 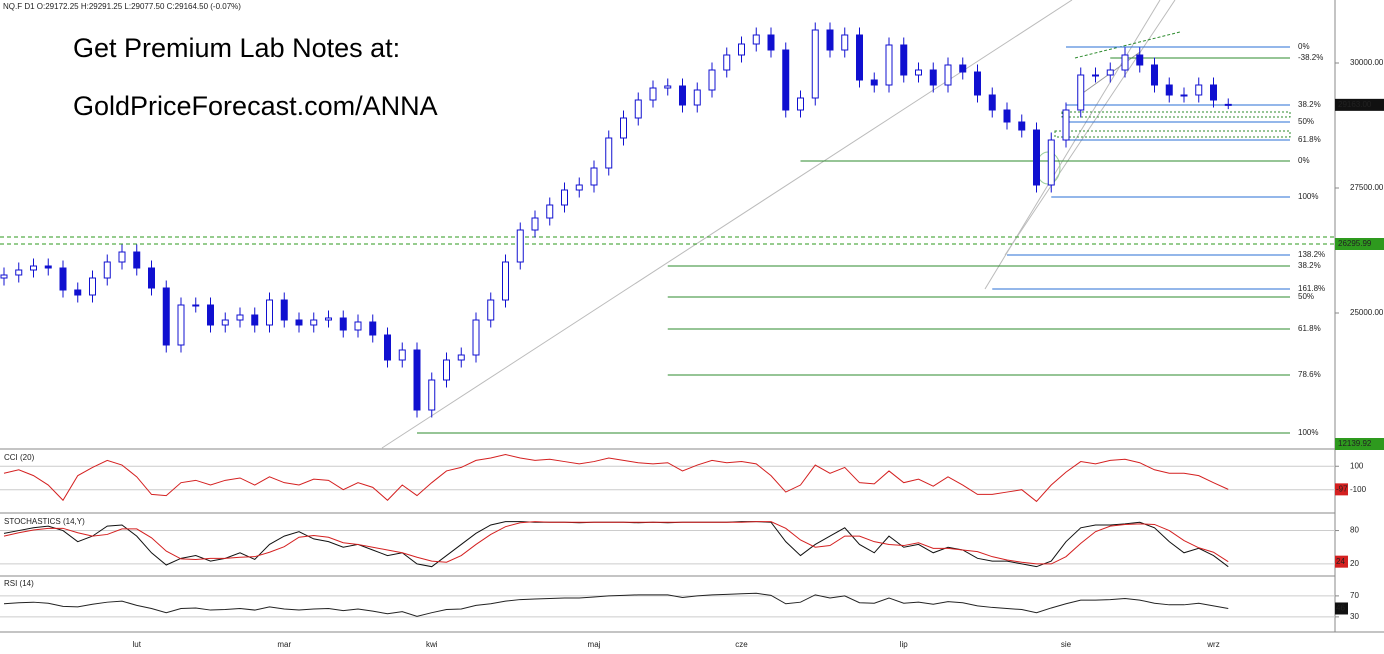 What do you see at coordinates (19, 583) in the screenshot?
I see `panel-title: RSI (14)` at bounding box center [19, 583].